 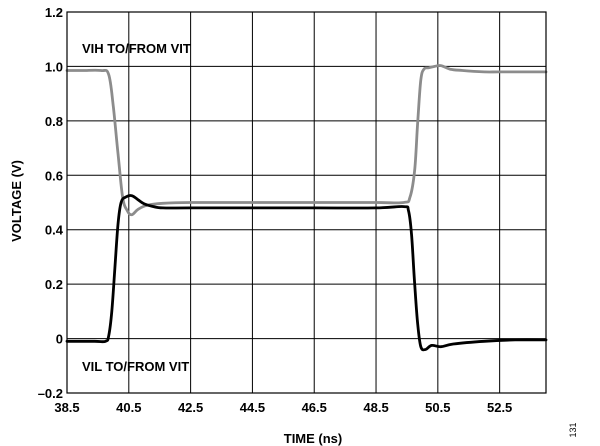 I want to click on x-tick-label: 52.5, so click(x=499, y=407).